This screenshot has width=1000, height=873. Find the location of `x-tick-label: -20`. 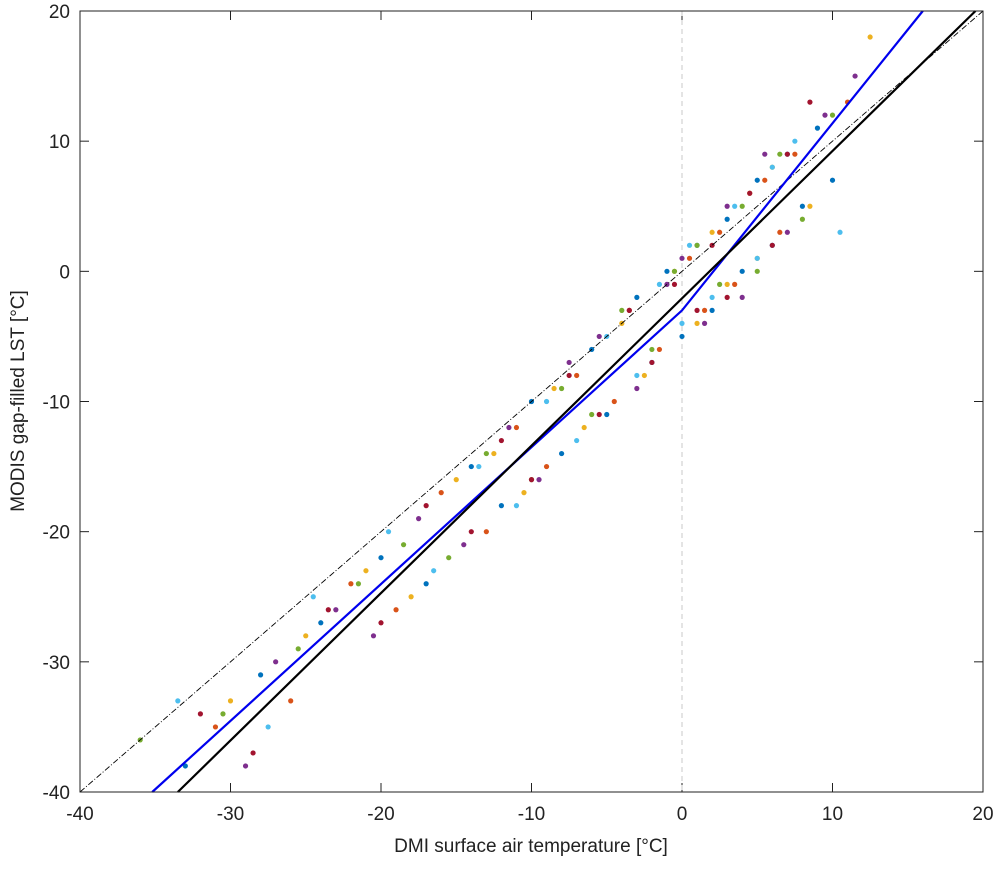

x-tick-label: -20 is located at coordinates (380, 814).